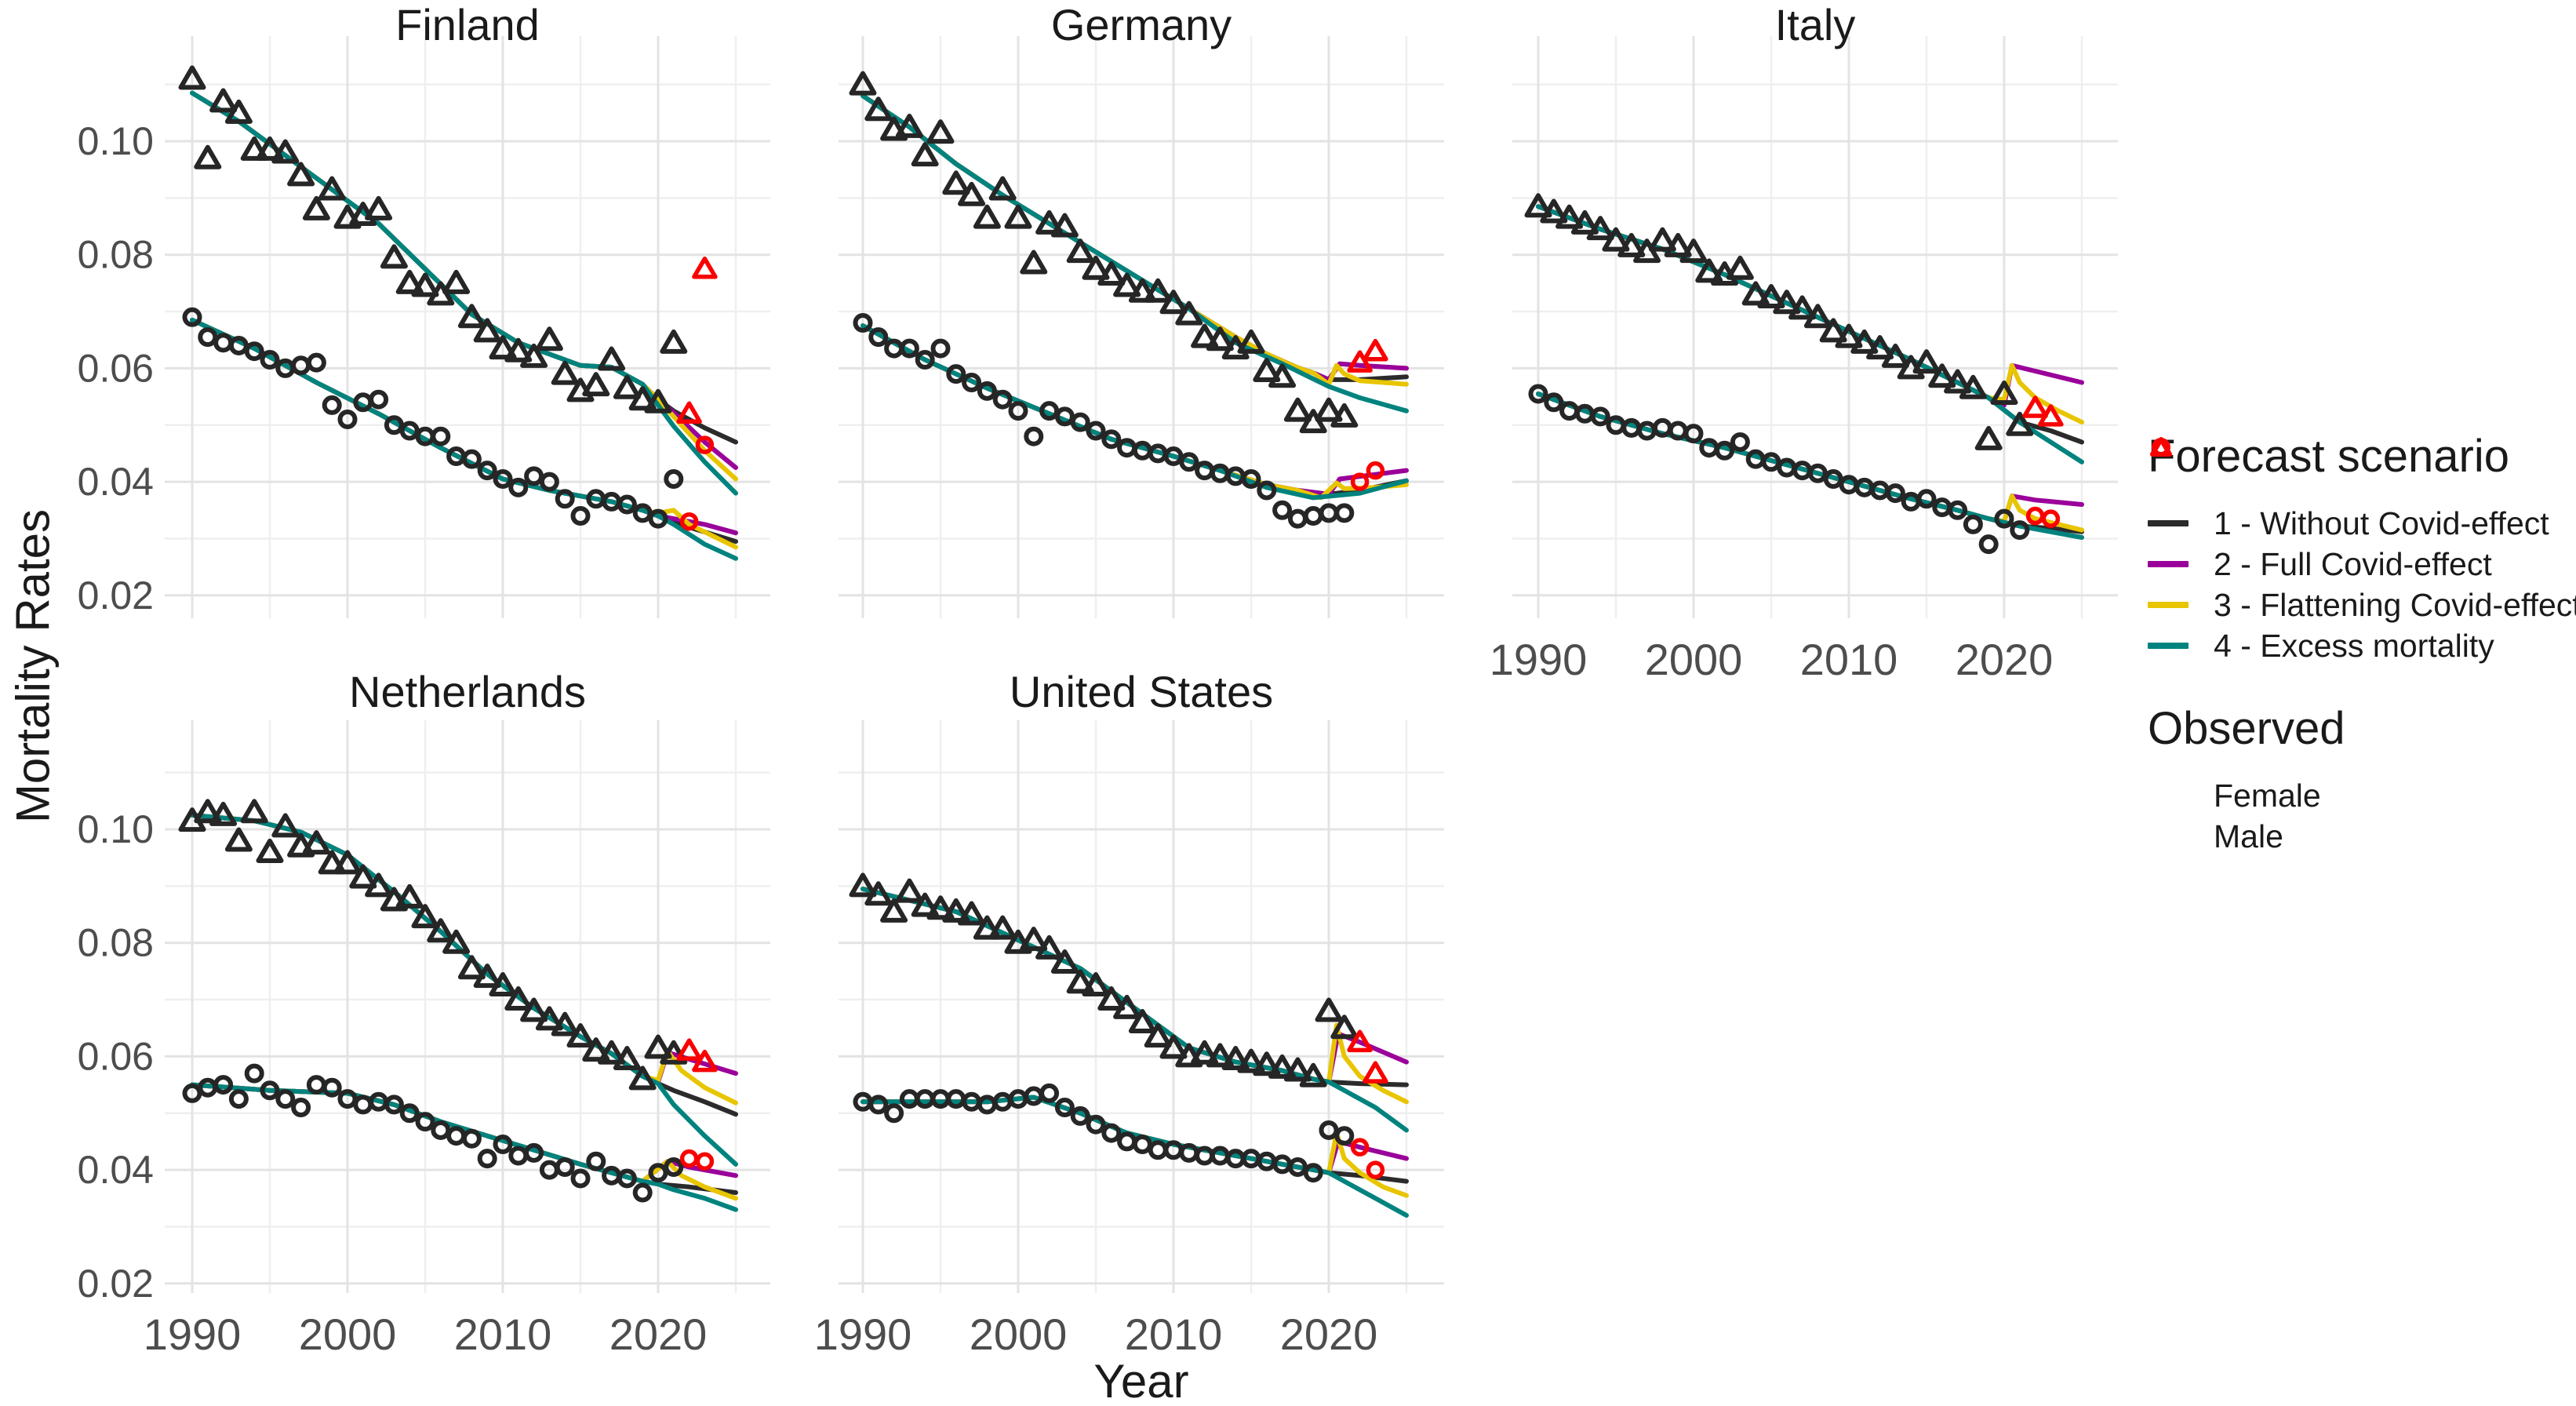 The image size is (2576, 1406). I want to click on observed-male-red-point, so click(1360, 1041).